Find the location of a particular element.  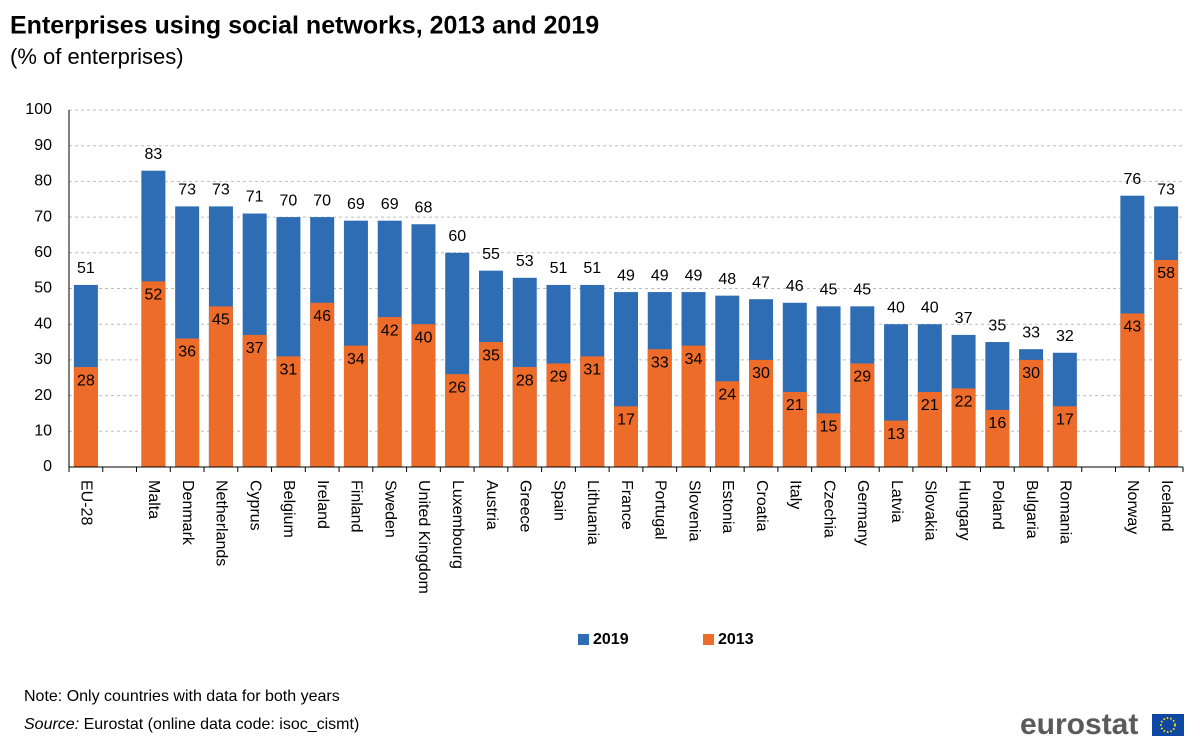

logo-stars is located at coordinates (1168, 725).